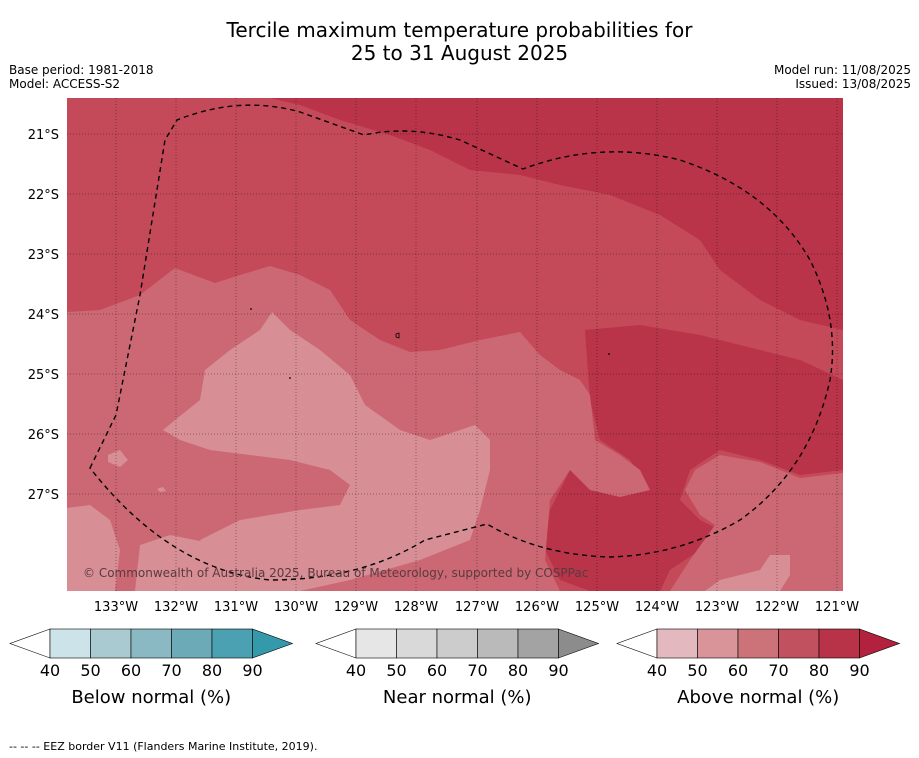  What do you see at coordinates (118, 458) in the screenshot?
I see `region-above-50-islet` at bounding box center [118, 458].